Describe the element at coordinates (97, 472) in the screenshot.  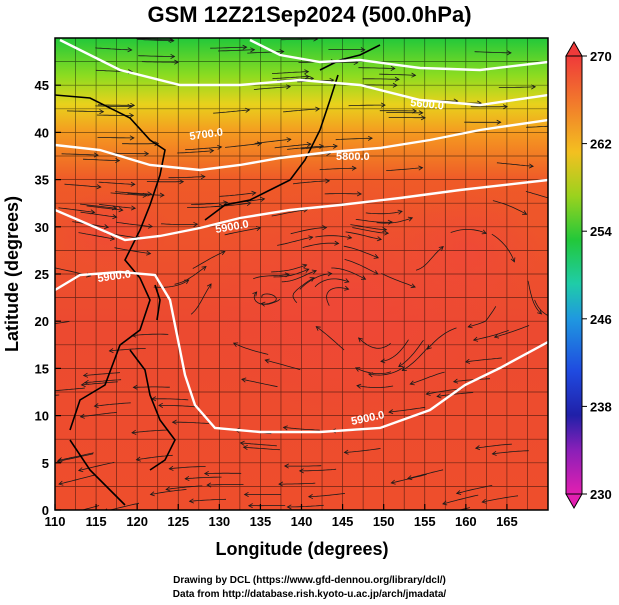
I see `indochina-coast` at that location.